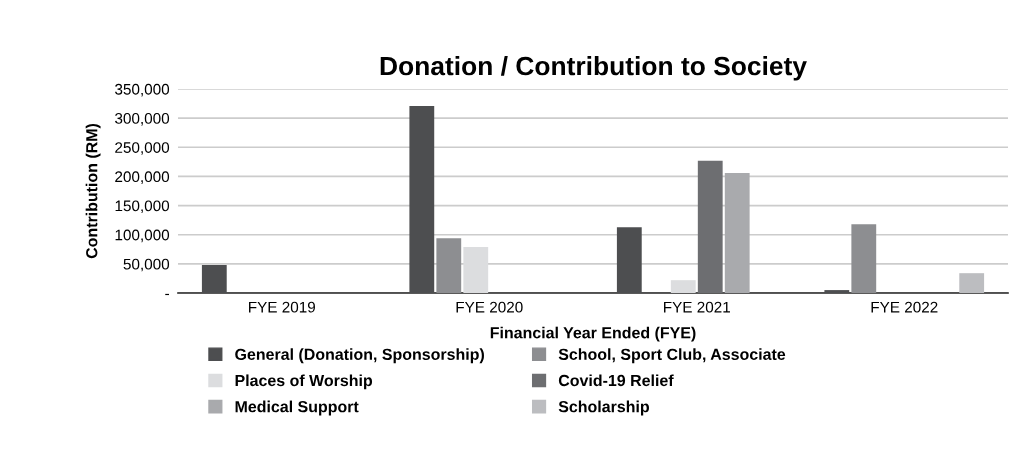  What do you see at coordinates (142, 207) in the screenshot?
I see `y-tick-label: 150,000` at bounding box center [142, 207].